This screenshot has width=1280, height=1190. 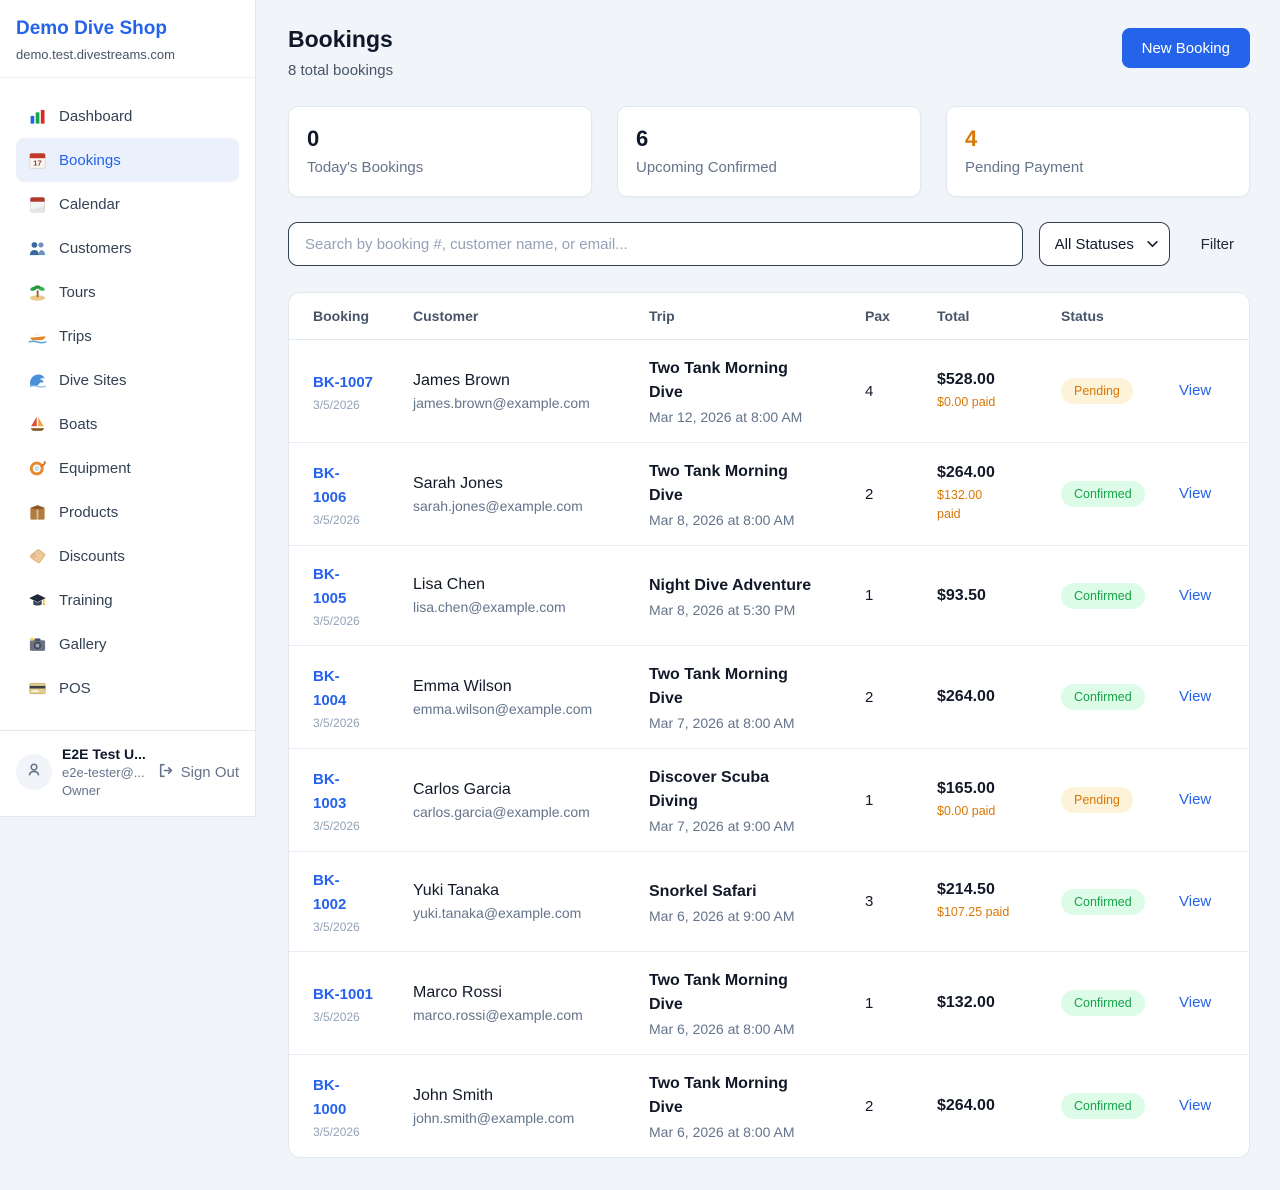 What do you see at coordinates (966, 1002) in the screenshot?
I see `total-amount: $132.00` at bounding box center [966, 1002].